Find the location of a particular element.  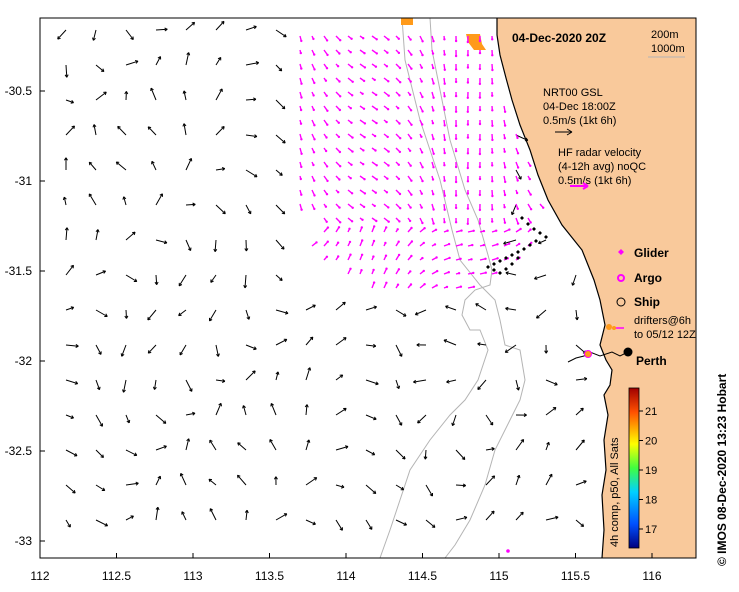

contour-200m: 200m is located at coordinates (665, 35).